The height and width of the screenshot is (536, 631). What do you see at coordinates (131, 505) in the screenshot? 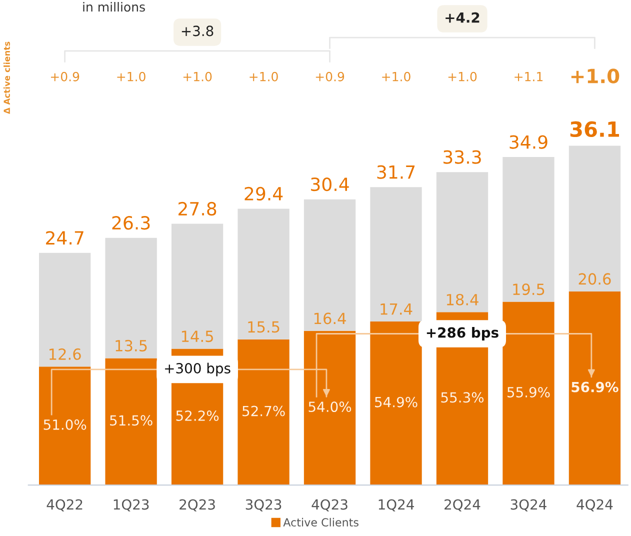
I see `x-tick-label: 1Q23` at bounding box center [131, 505].